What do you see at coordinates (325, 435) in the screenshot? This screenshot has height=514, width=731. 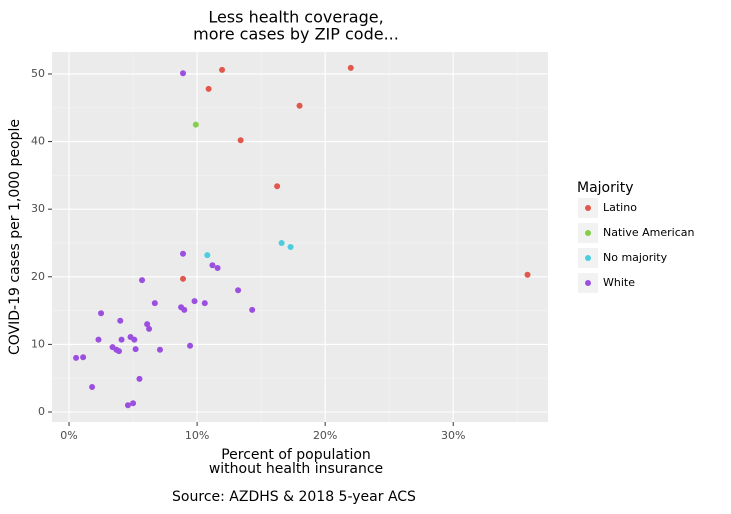 I see `x-tick-label: 20%` at bounding box center [325, 435].